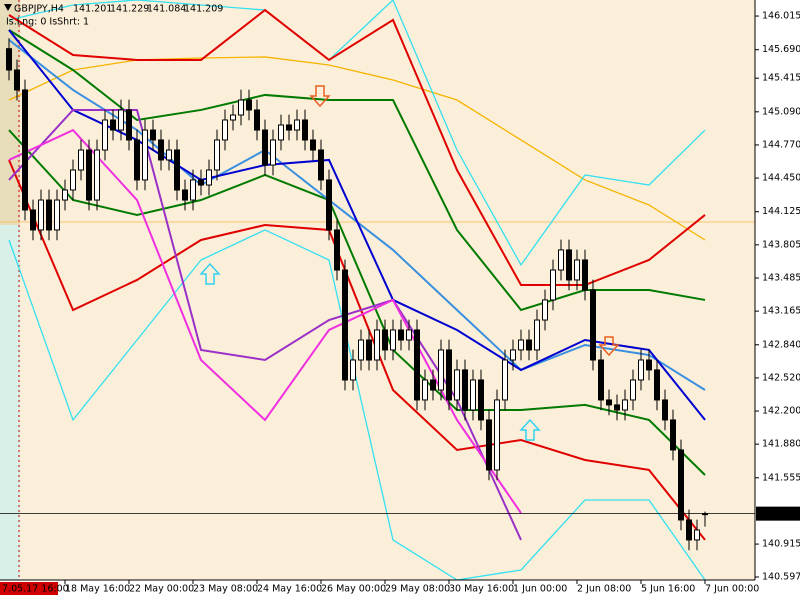 The image size is (800, 600). Describe the element at coordinates (289, 589) in the screenshot. I see `x-tick-label: 24 May 16:00` at that location.